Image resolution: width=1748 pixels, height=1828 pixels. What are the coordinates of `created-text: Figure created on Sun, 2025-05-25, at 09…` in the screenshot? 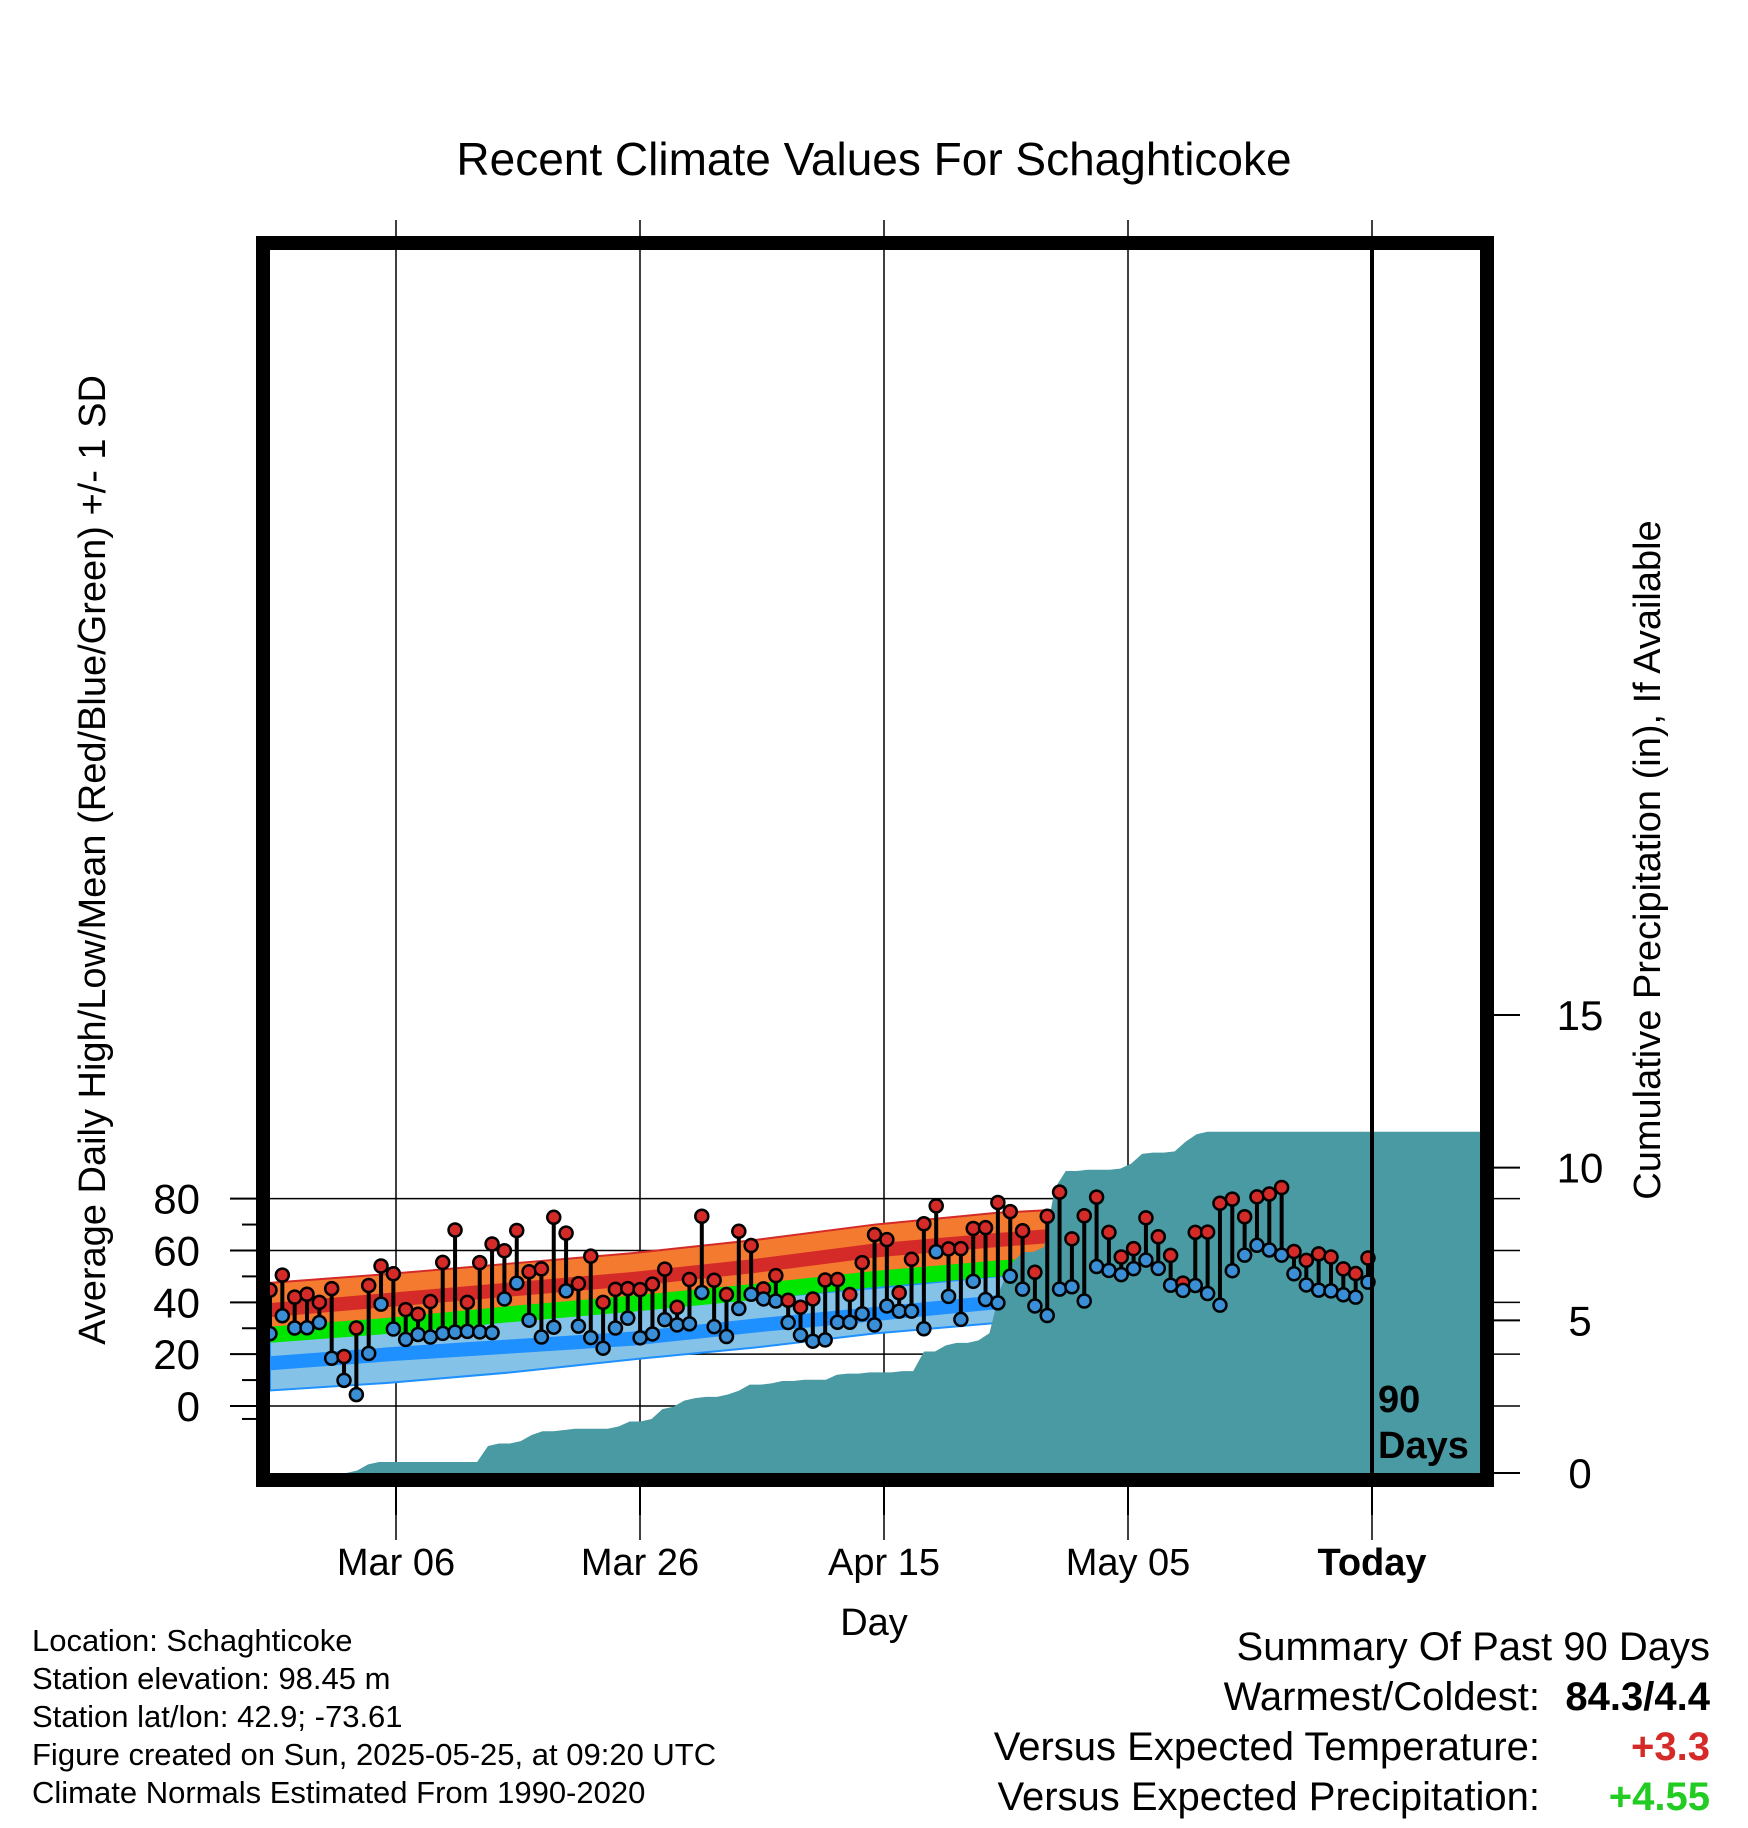 It's located at (374, 1754).